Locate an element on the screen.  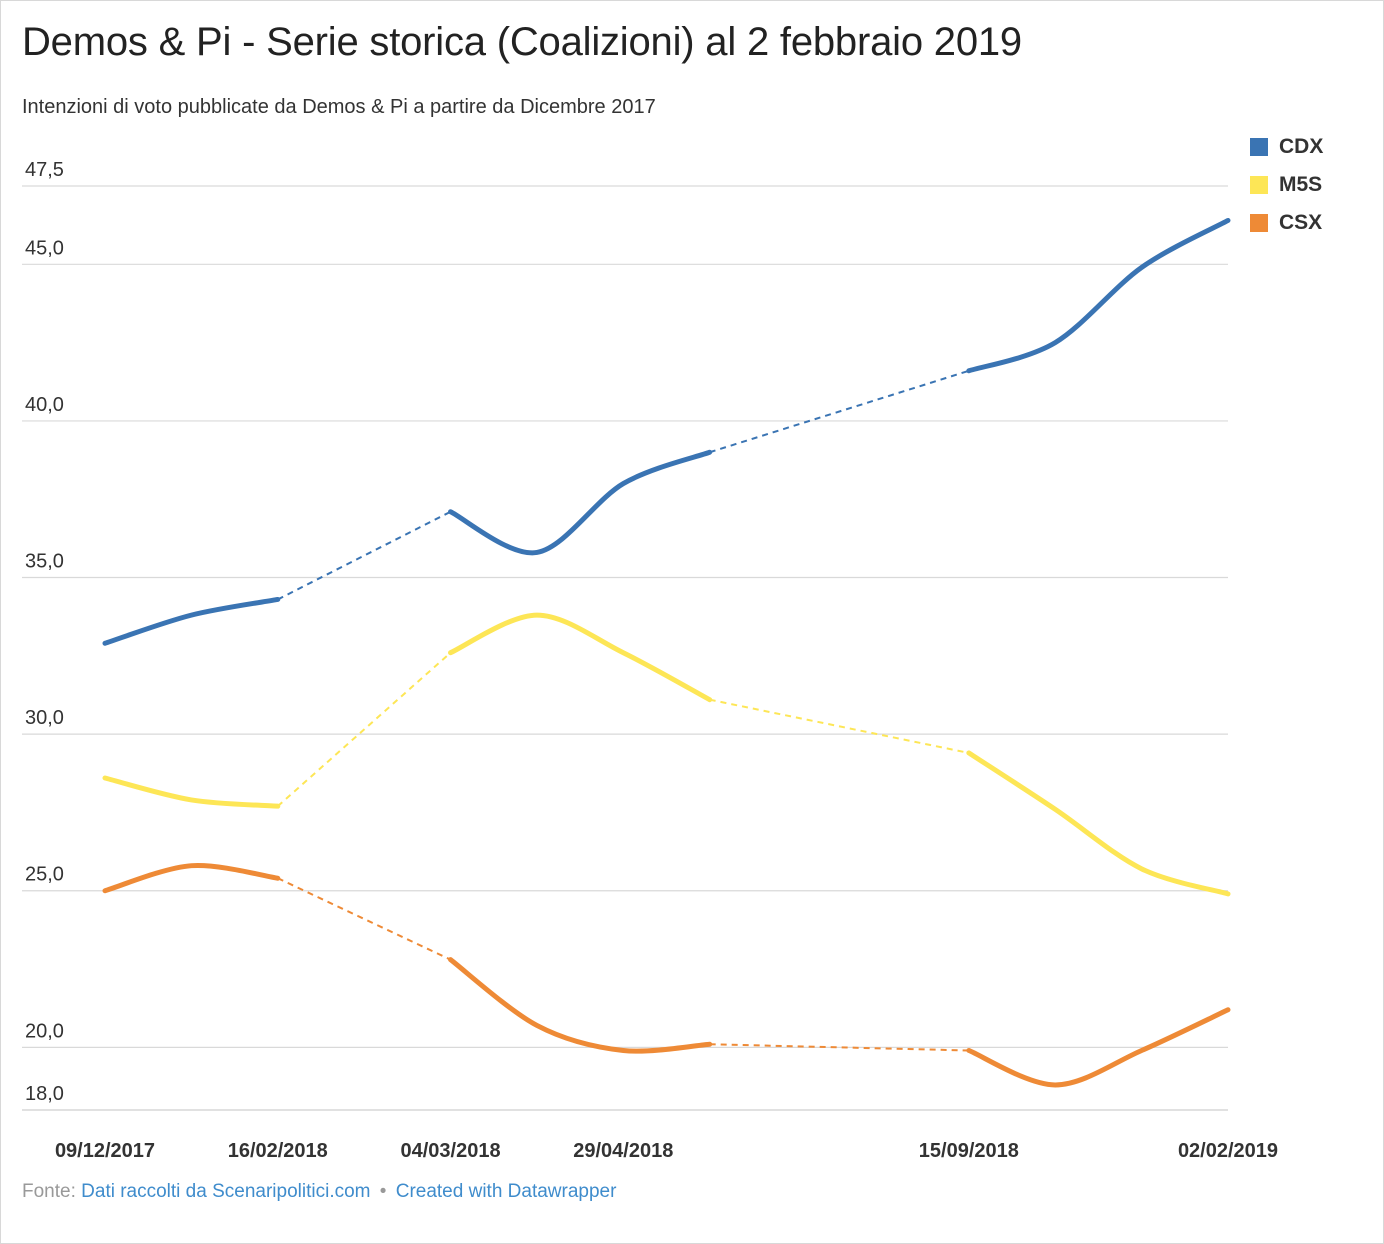
legend-swatch-m5s is located at coordinates (1259, 185).